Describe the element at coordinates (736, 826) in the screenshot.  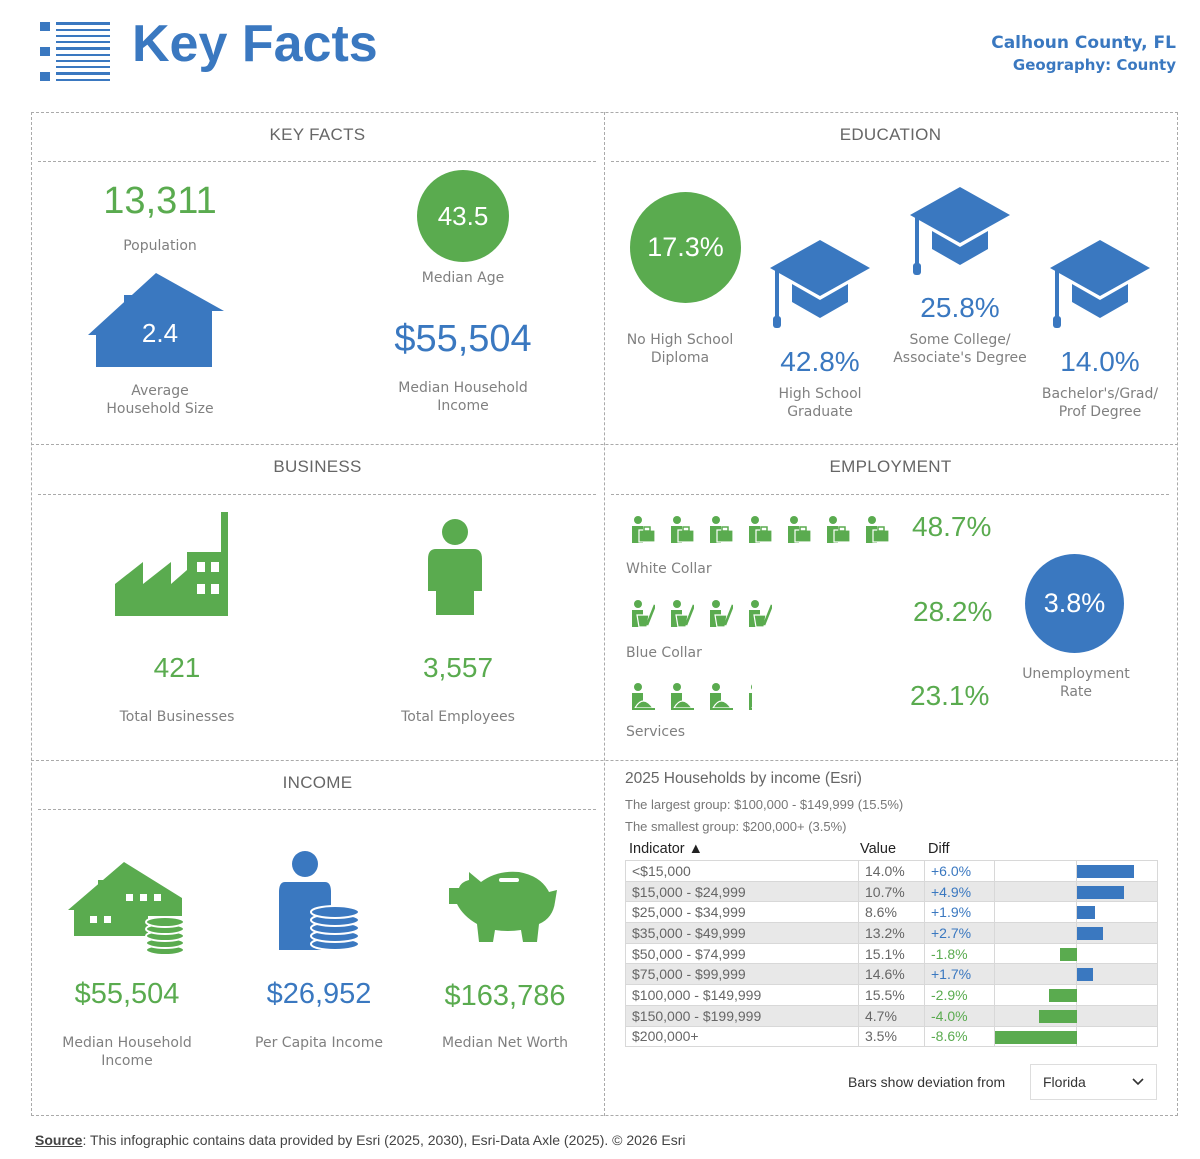
I see `smallest-group: The smallest group: $200,000+ (3.5%)` at that location.